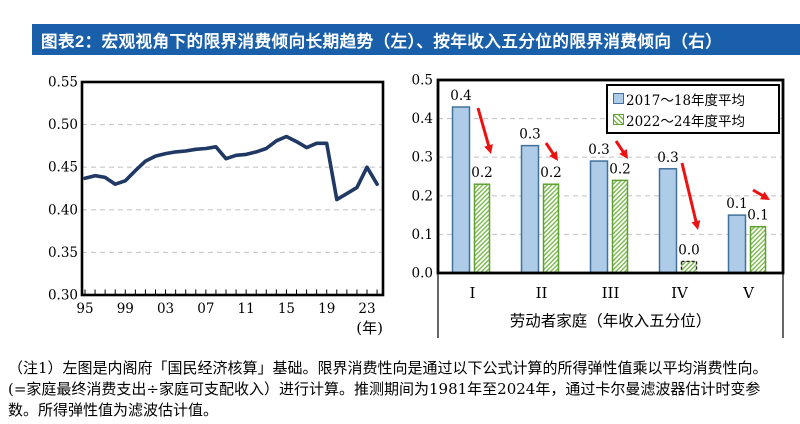 The width and height of the screenshot is (800, 424). I want to click on y-axis-tick-label: 0.3, so click(422, 158).